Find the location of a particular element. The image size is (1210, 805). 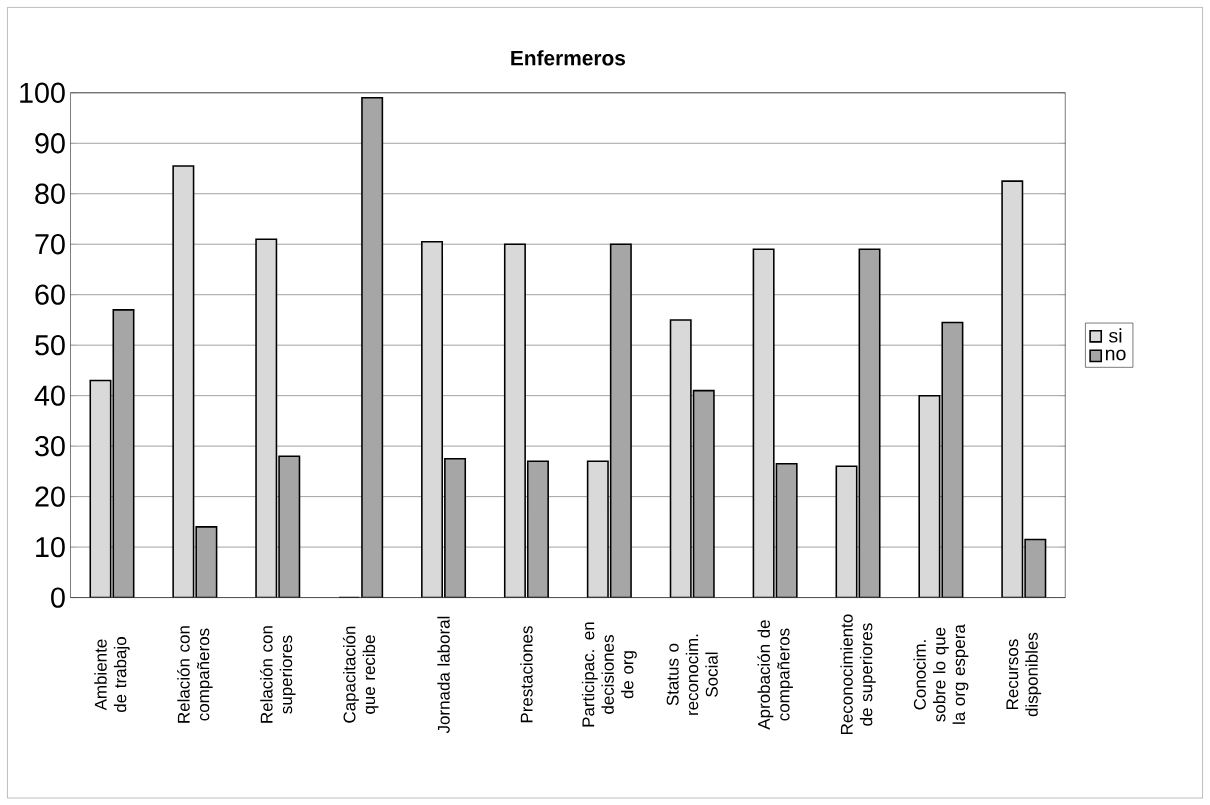

x-tick-label: Ambiente de trabajo is located at coordinates (112, 674).